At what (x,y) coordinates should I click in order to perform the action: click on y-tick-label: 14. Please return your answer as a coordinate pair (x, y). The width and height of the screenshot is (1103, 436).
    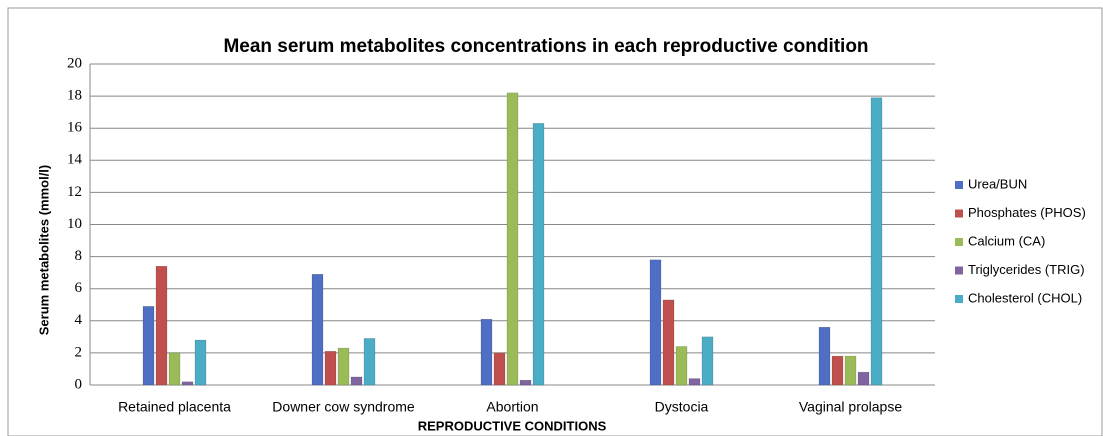
    Looking at the image, I should click on (75, 160).